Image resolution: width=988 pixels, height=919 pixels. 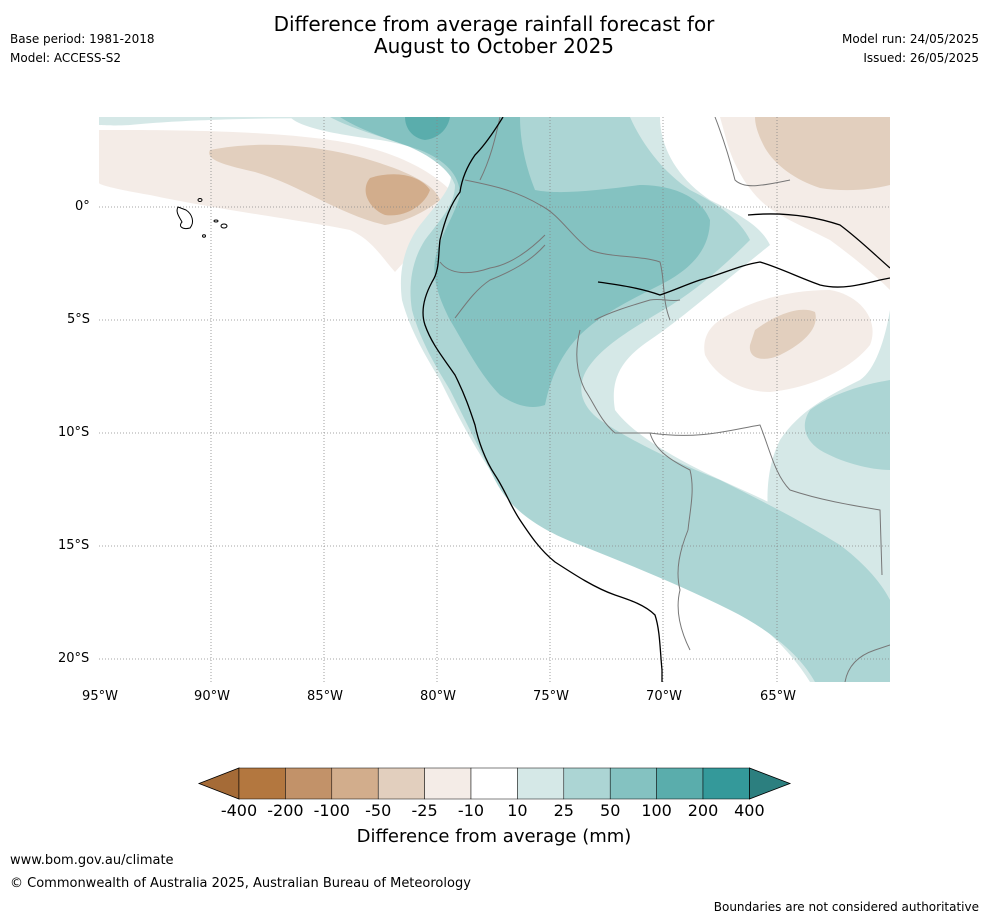 What do you see at coordinates (427, 128) in the screenshot?
I see `contour-100-top` at bounding box center [427, 128].